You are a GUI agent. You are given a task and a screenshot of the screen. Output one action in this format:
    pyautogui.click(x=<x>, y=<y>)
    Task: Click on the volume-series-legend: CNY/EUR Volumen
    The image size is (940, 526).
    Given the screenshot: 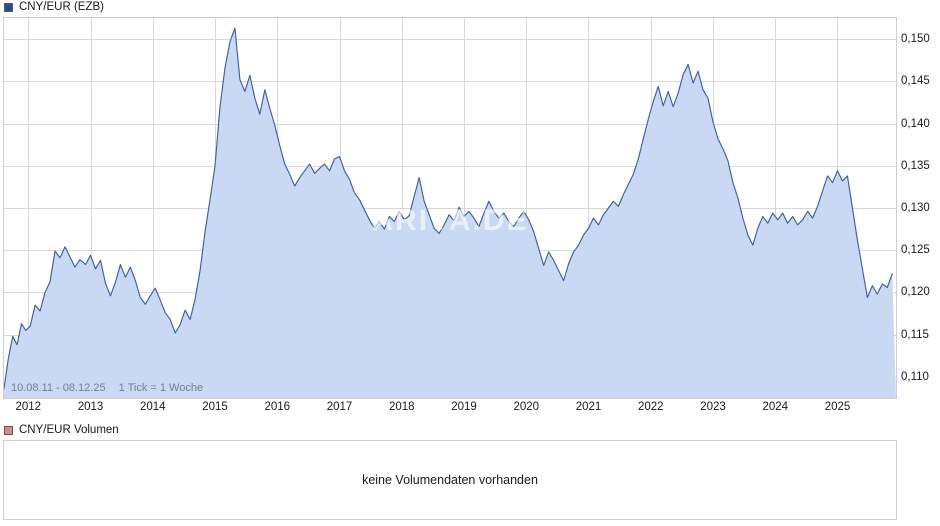 What is the action you would take?
    pyautogui.click(x=61, y=430)
    